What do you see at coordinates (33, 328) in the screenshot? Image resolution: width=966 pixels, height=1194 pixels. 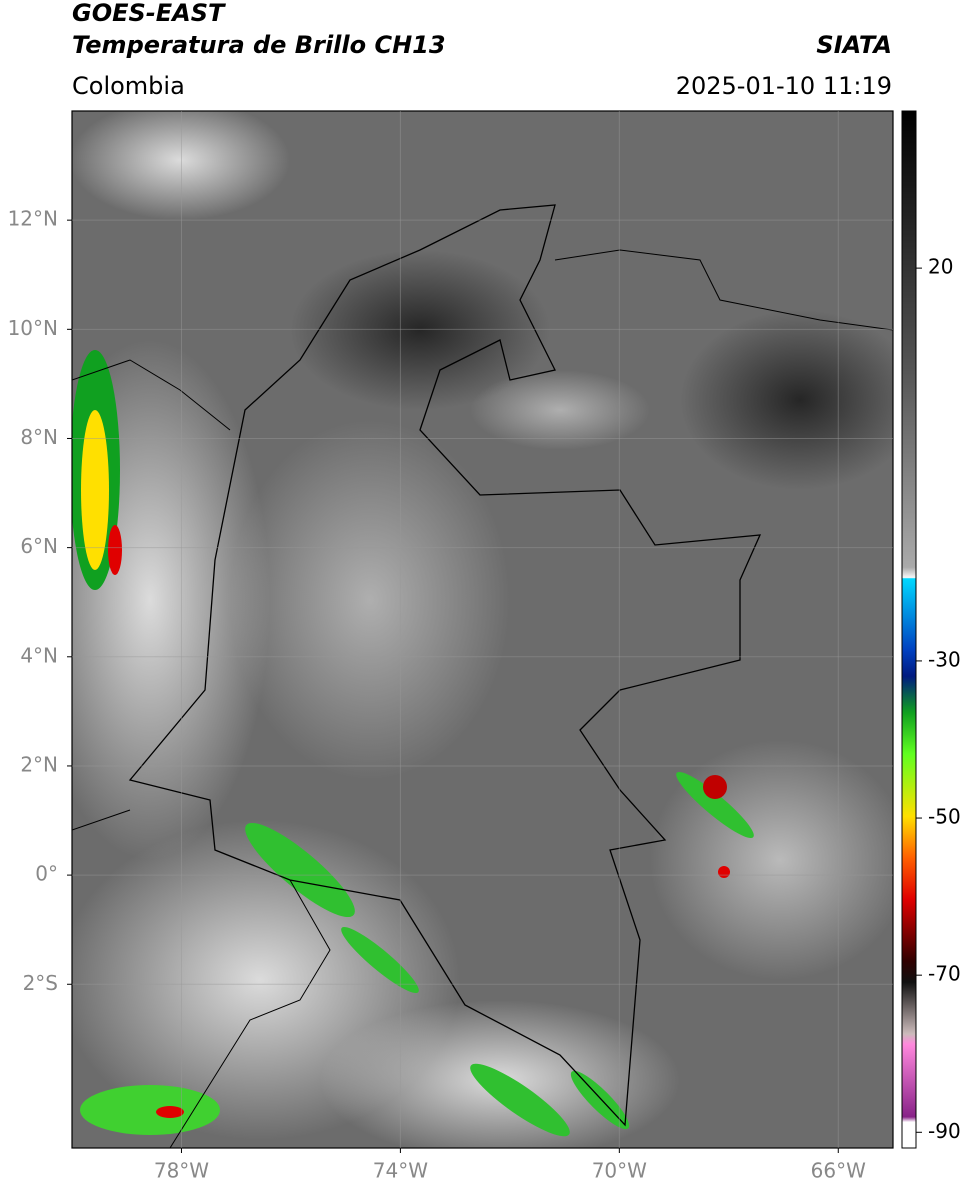 I see `y-tick-label: 10°N` at bounding box center [33, 328].